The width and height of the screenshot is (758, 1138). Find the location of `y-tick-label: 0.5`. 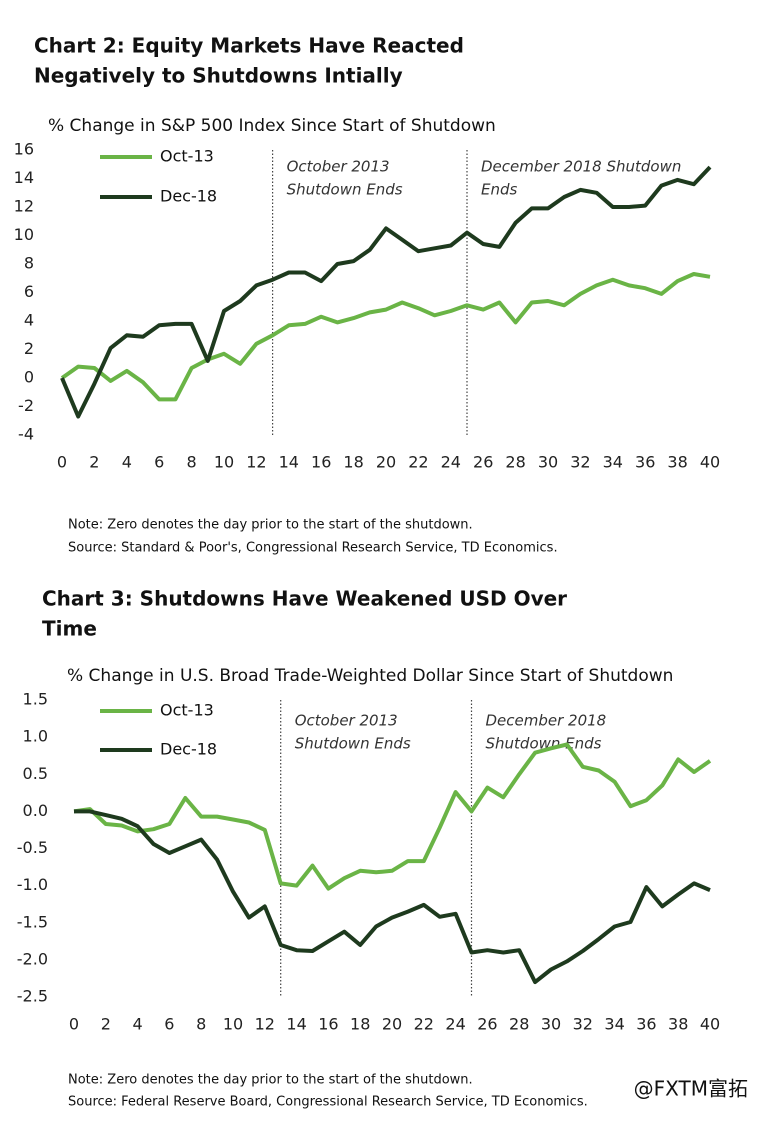

y-tick-label: 0.5 is located at coordinates (35, 773).